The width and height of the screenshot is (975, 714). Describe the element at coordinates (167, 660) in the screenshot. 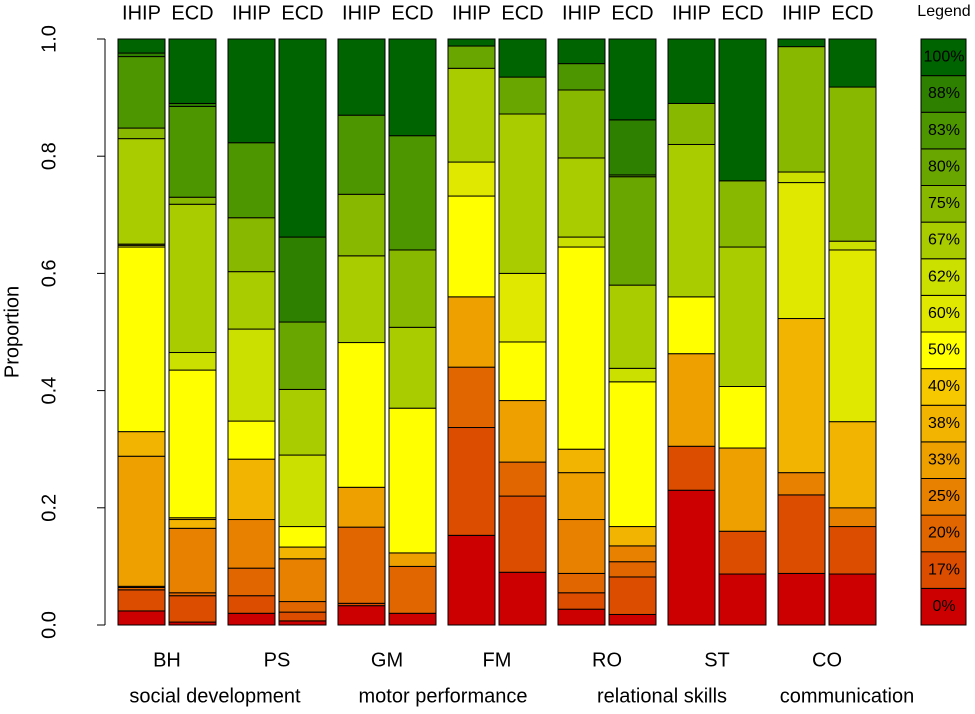

I see `group-label: BH` at that location.